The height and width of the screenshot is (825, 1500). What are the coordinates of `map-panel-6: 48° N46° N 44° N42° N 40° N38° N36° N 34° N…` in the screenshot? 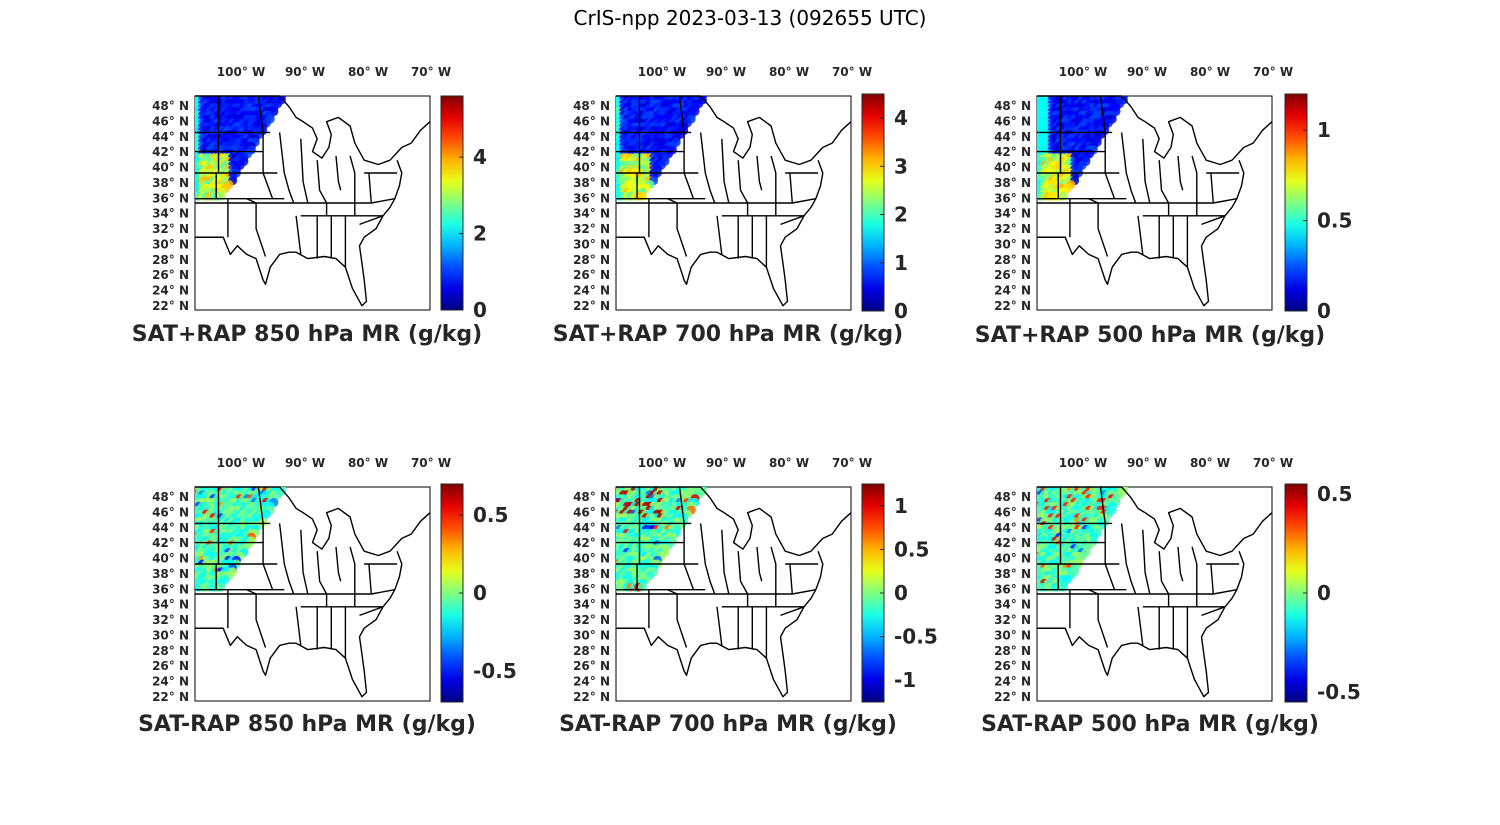 It's located at (1171, 596).